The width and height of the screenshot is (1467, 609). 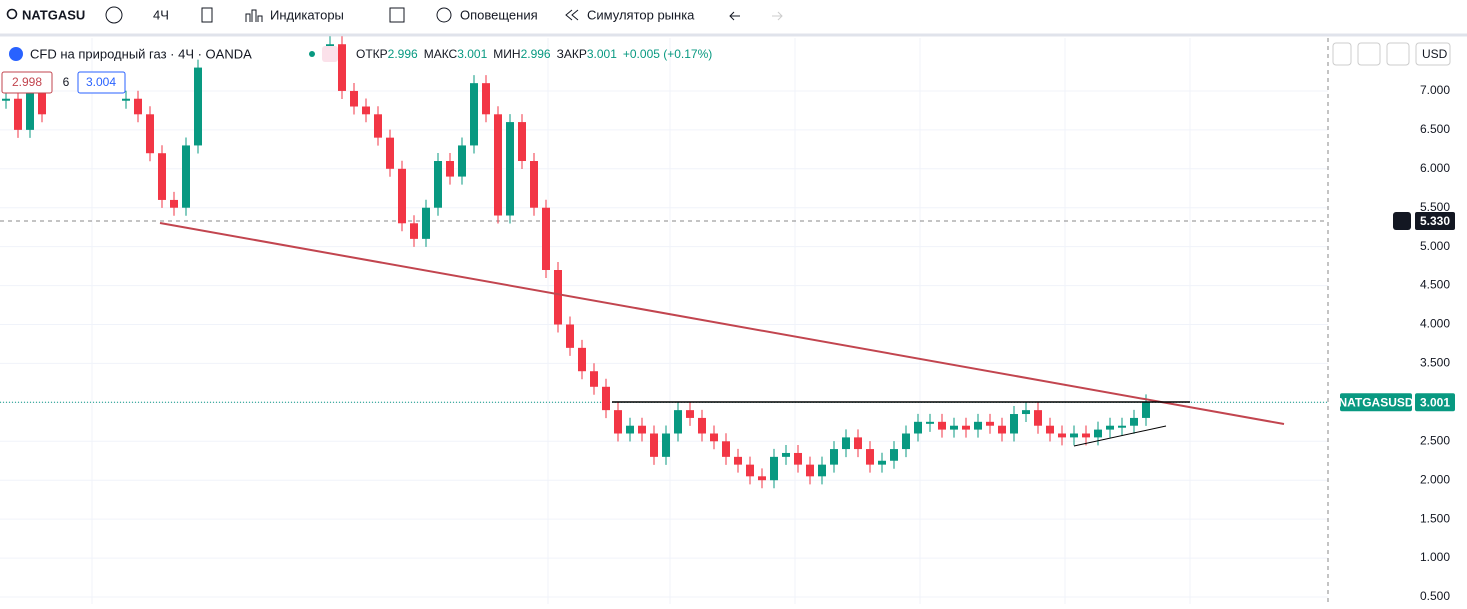 I want to click on currency: USD, so click(x=1435, y=54).